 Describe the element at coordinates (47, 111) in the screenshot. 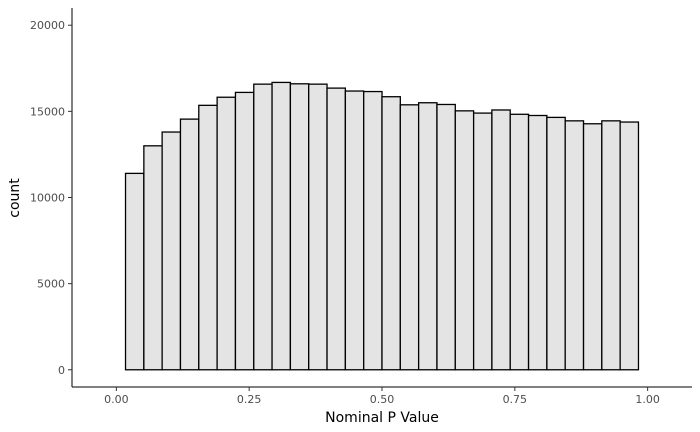

I see `y-tick-label: 15000` at that location.